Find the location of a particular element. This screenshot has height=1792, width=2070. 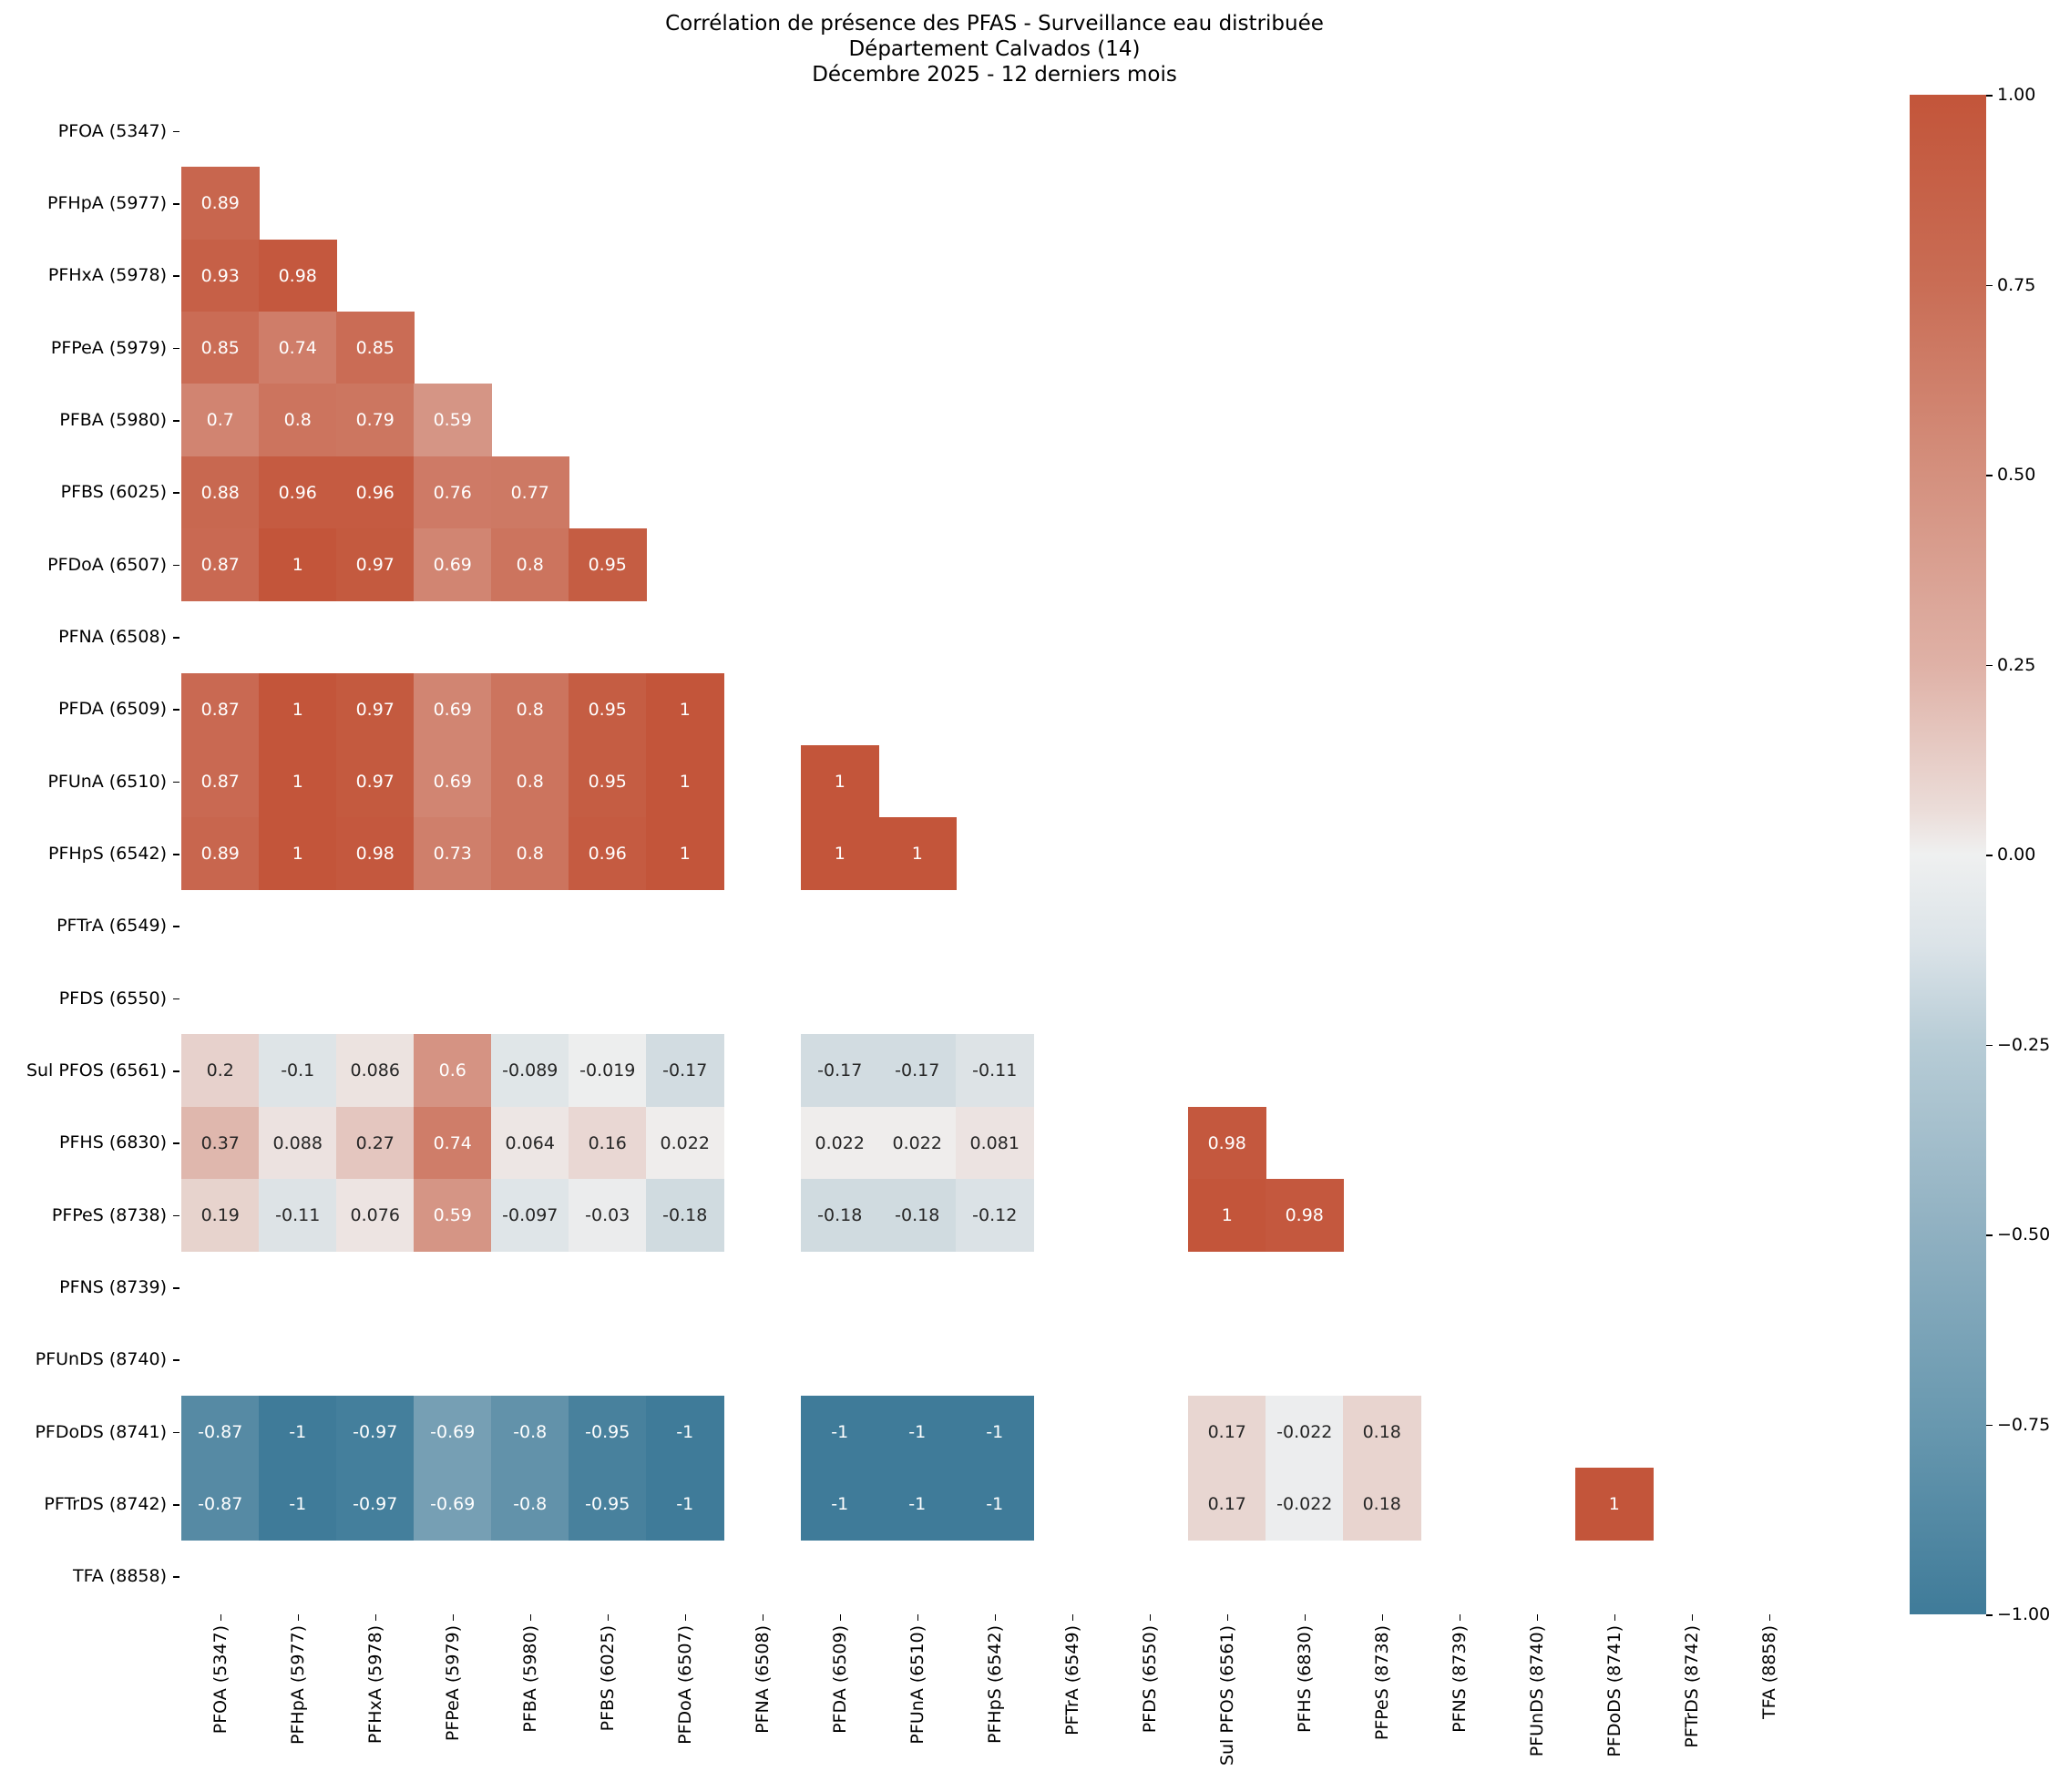

colorbar-tick-label: −1.00 is located at coordinates (2024, 1614).